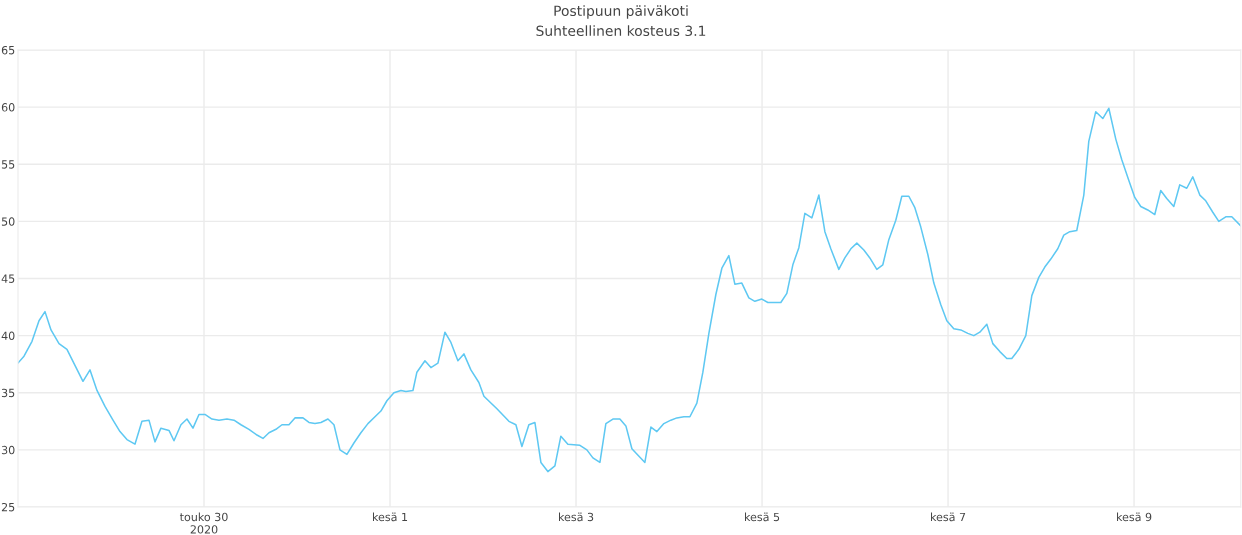  I want to click on y-tick-label: 40, so click(8, 335).